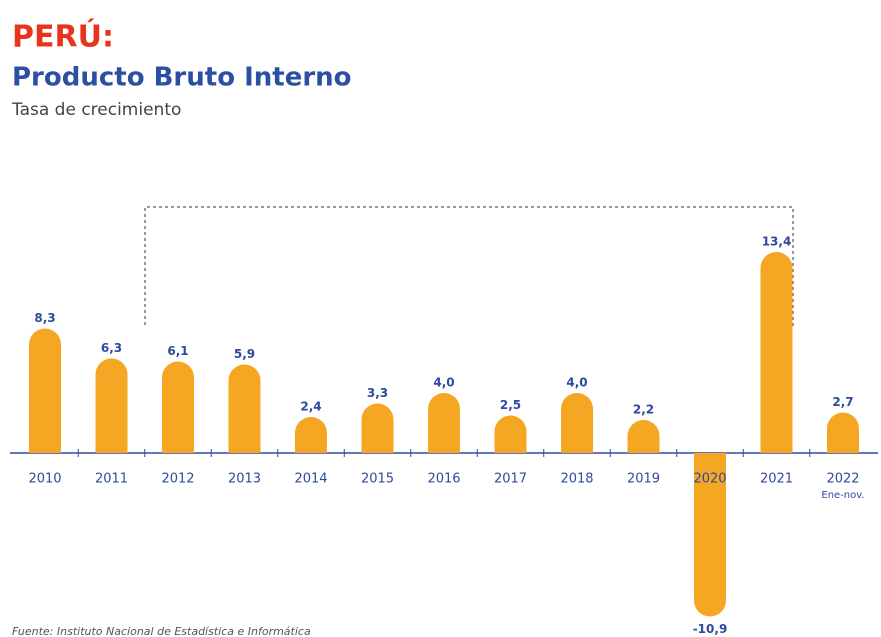 The width and height of the screenshot is (881, 637). Describe the element at coordinates (510, 479) in the screenshot. I see `x-tick-label: 2017` at that location.